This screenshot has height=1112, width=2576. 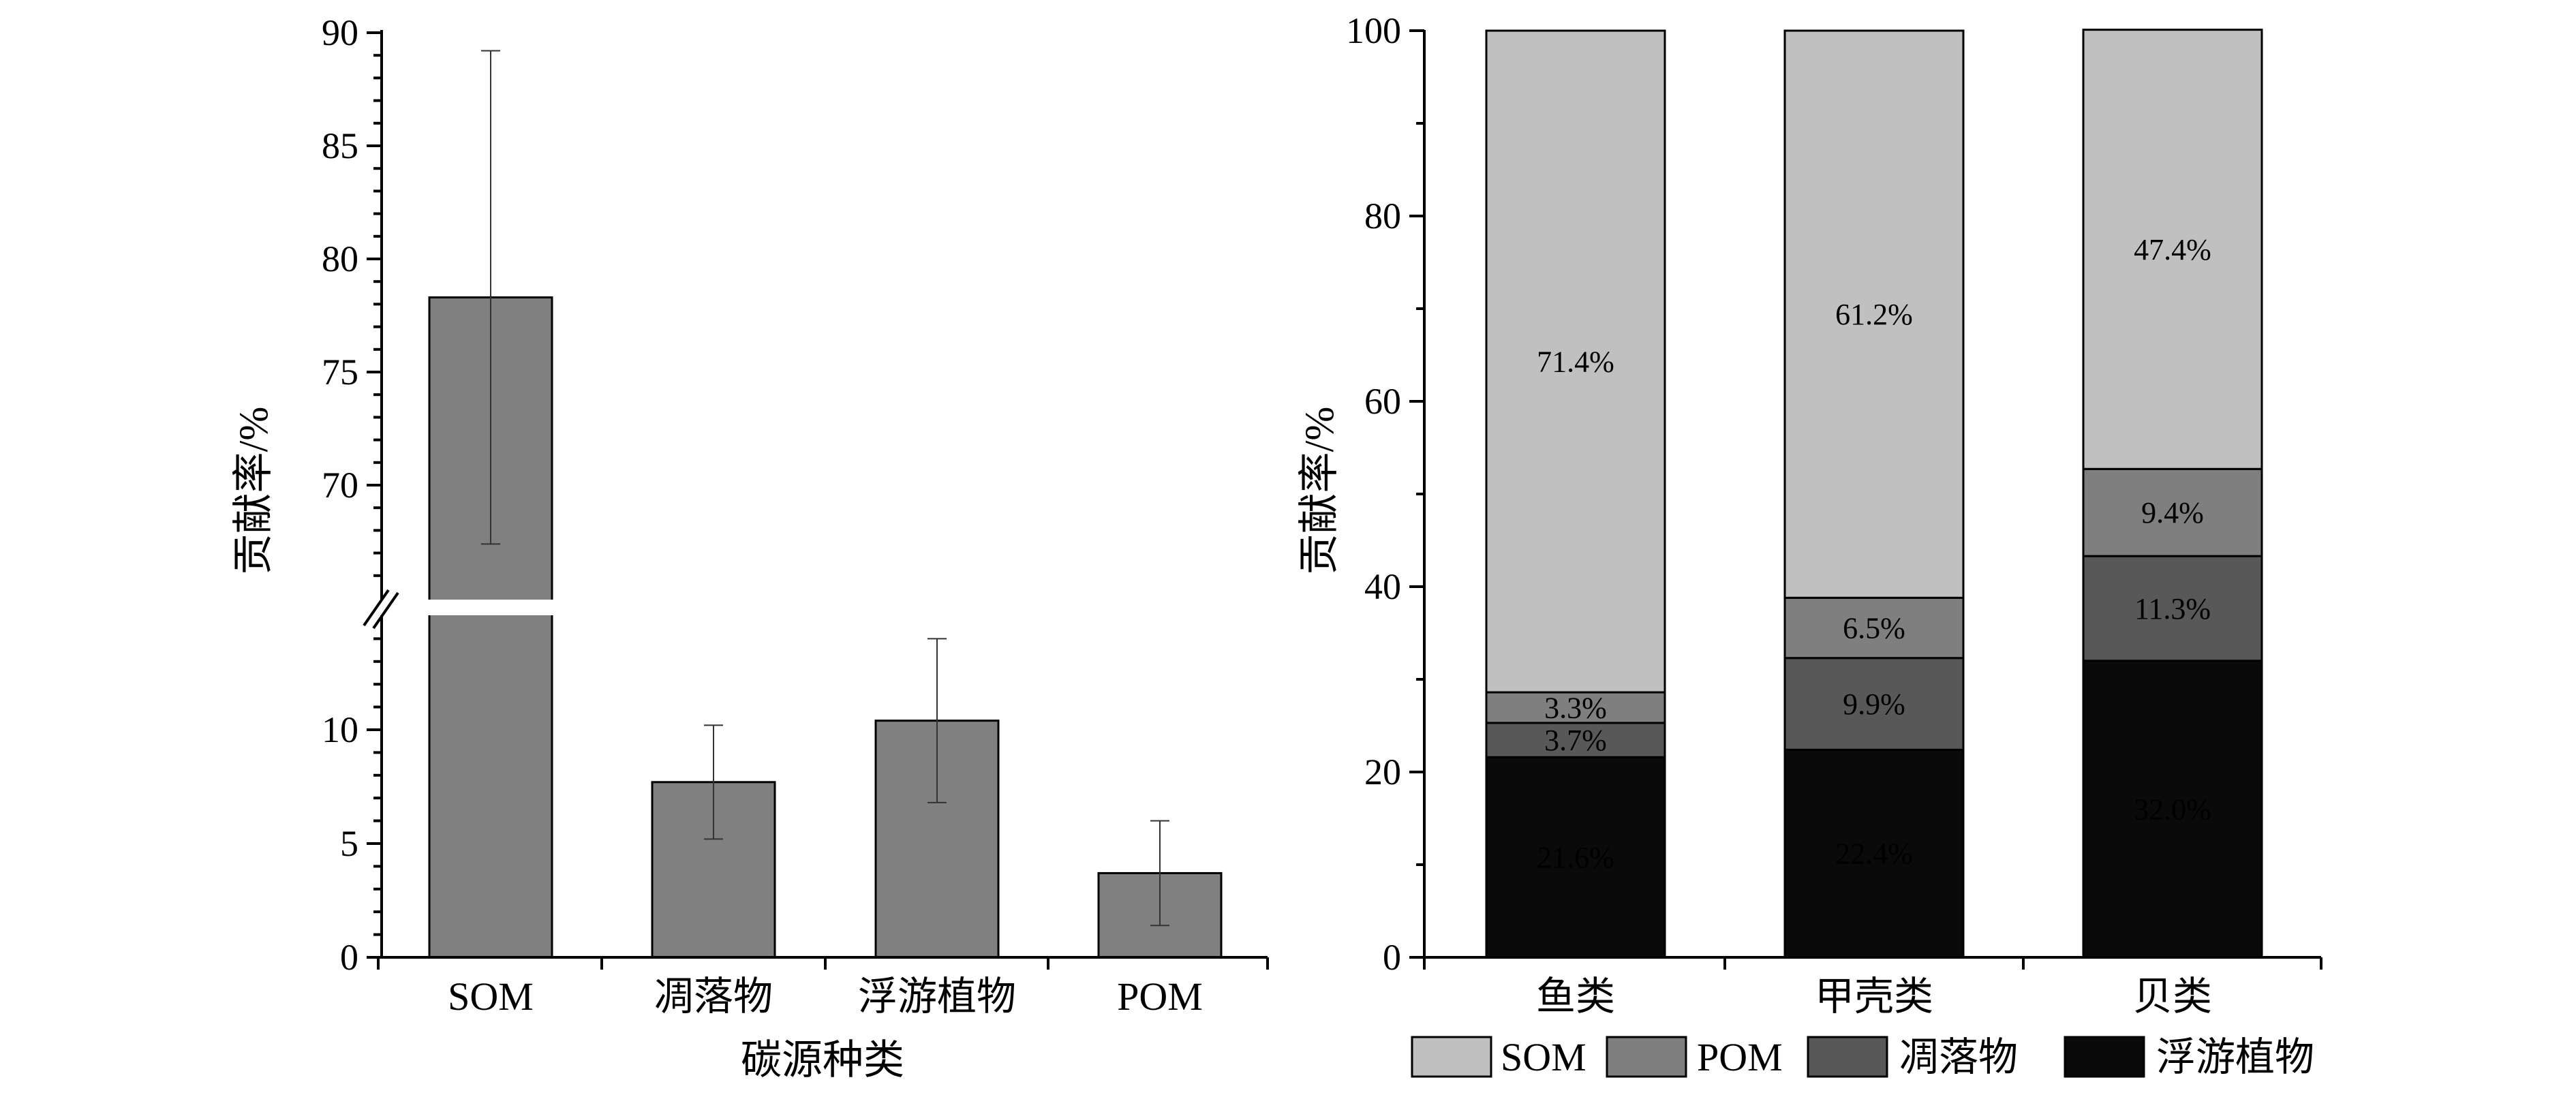 I want to click on legend: SOM POM 凋落物 浮游植物, so click(x=1862, y=1057).